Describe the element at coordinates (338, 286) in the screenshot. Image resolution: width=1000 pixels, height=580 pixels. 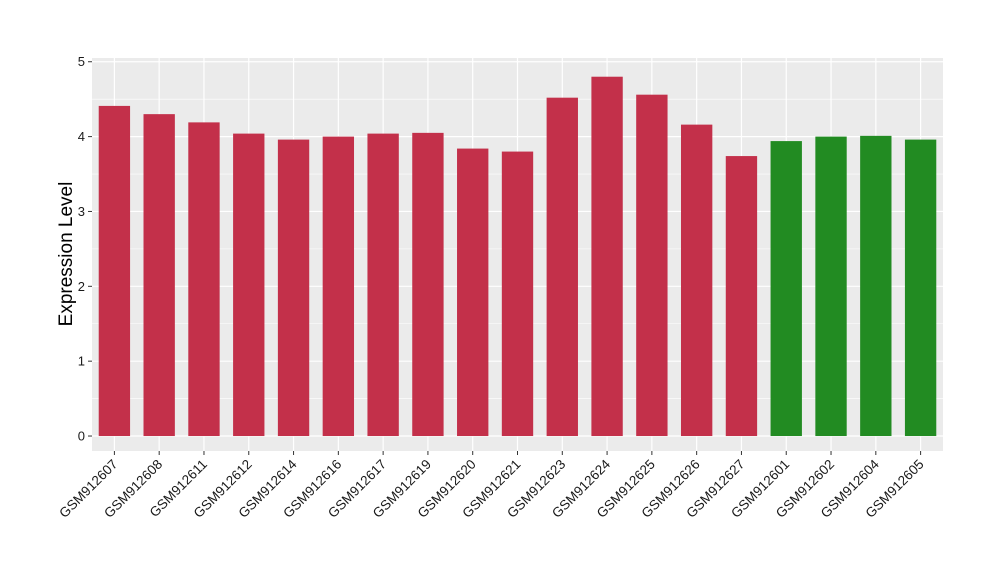
I see `bar-GSM912616` at that location.